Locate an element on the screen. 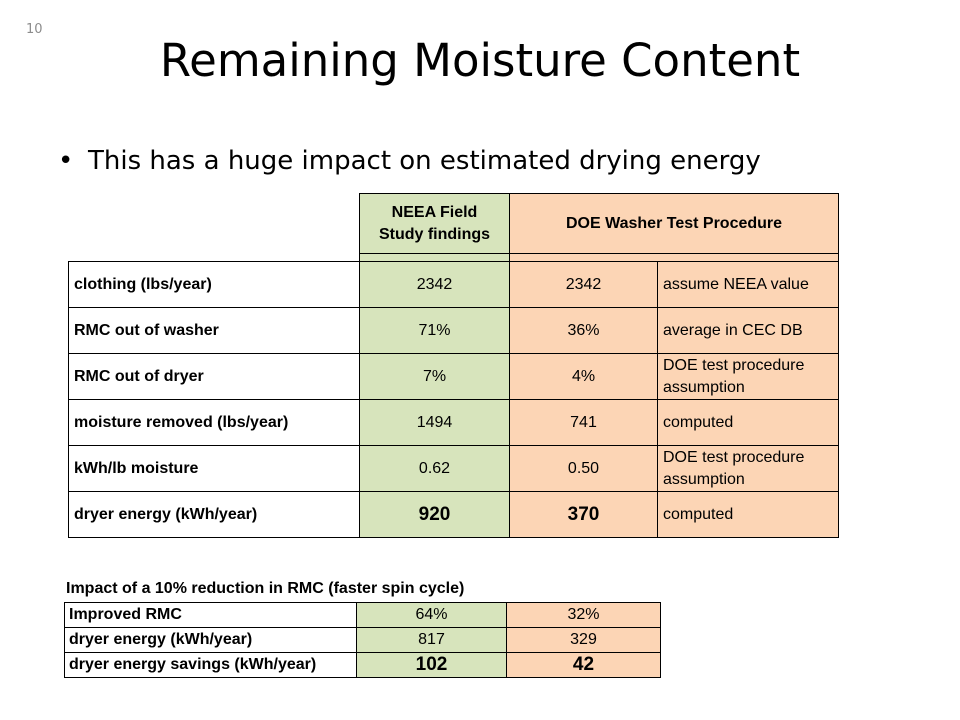  doe-value: 4% is located at coordinates (583, 376).